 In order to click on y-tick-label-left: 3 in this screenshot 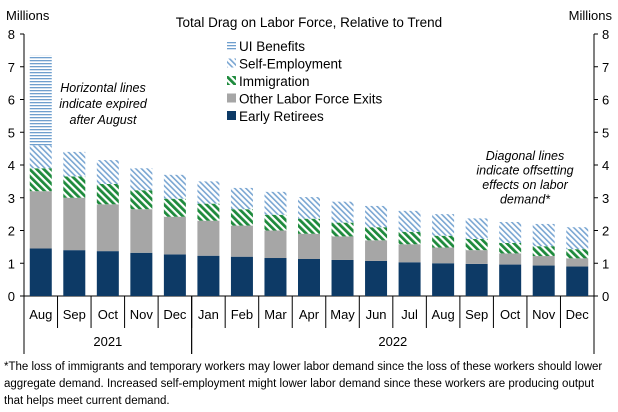, I will do `click(11, 198)`.